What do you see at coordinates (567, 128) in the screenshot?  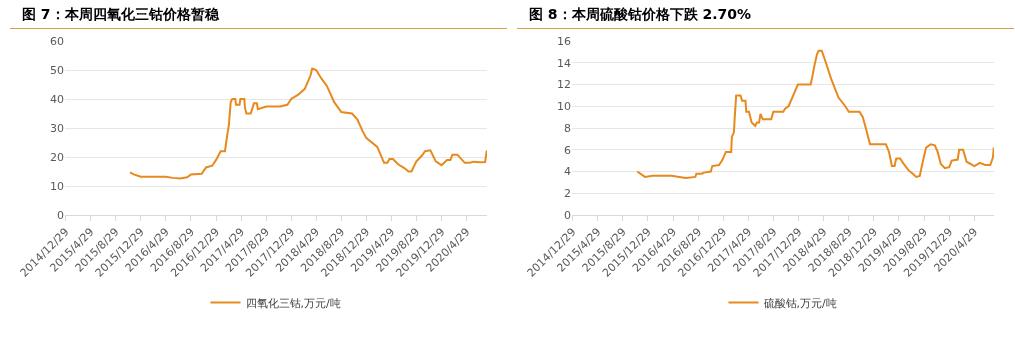 I see `y-tick-label: 8` at bounding box center [567, 128].